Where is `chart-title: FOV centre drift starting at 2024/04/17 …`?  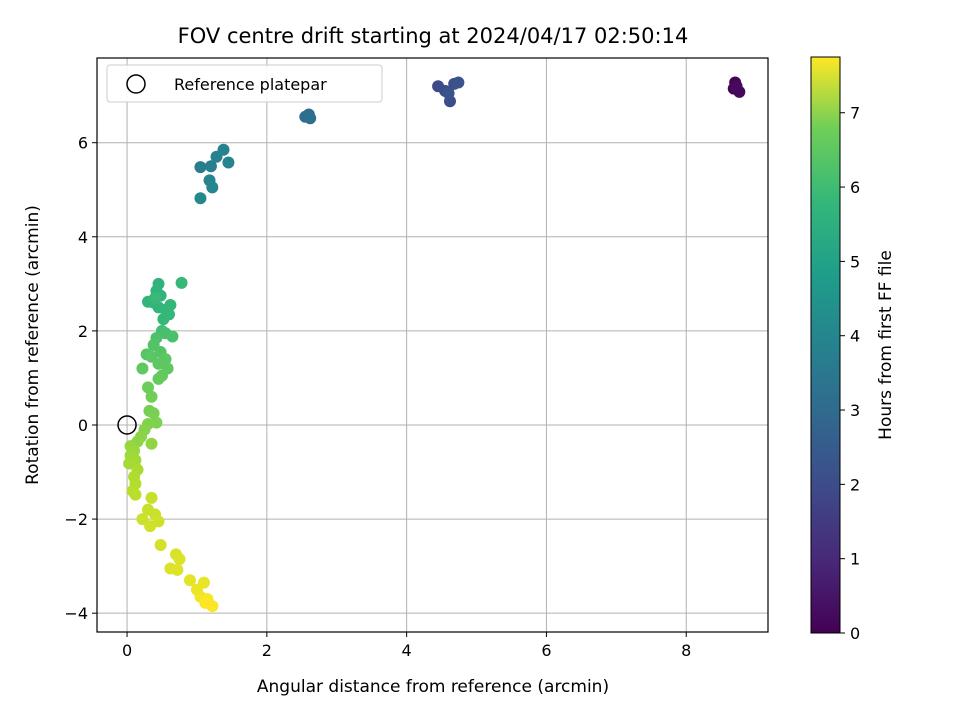
chart-title: FOV centre drift starting at 2024/04/17 … is located at coordinates (433, 36).